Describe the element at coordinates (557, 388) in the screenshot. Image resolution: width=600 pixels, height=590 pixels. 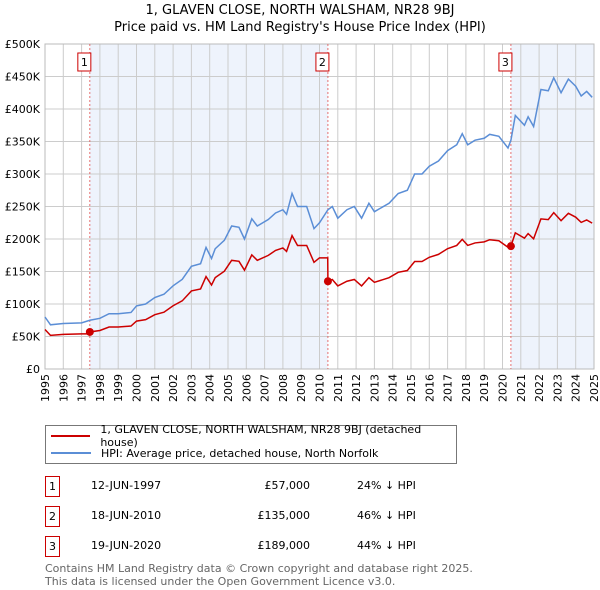
I see `x-tick-label: 2023` at that location.